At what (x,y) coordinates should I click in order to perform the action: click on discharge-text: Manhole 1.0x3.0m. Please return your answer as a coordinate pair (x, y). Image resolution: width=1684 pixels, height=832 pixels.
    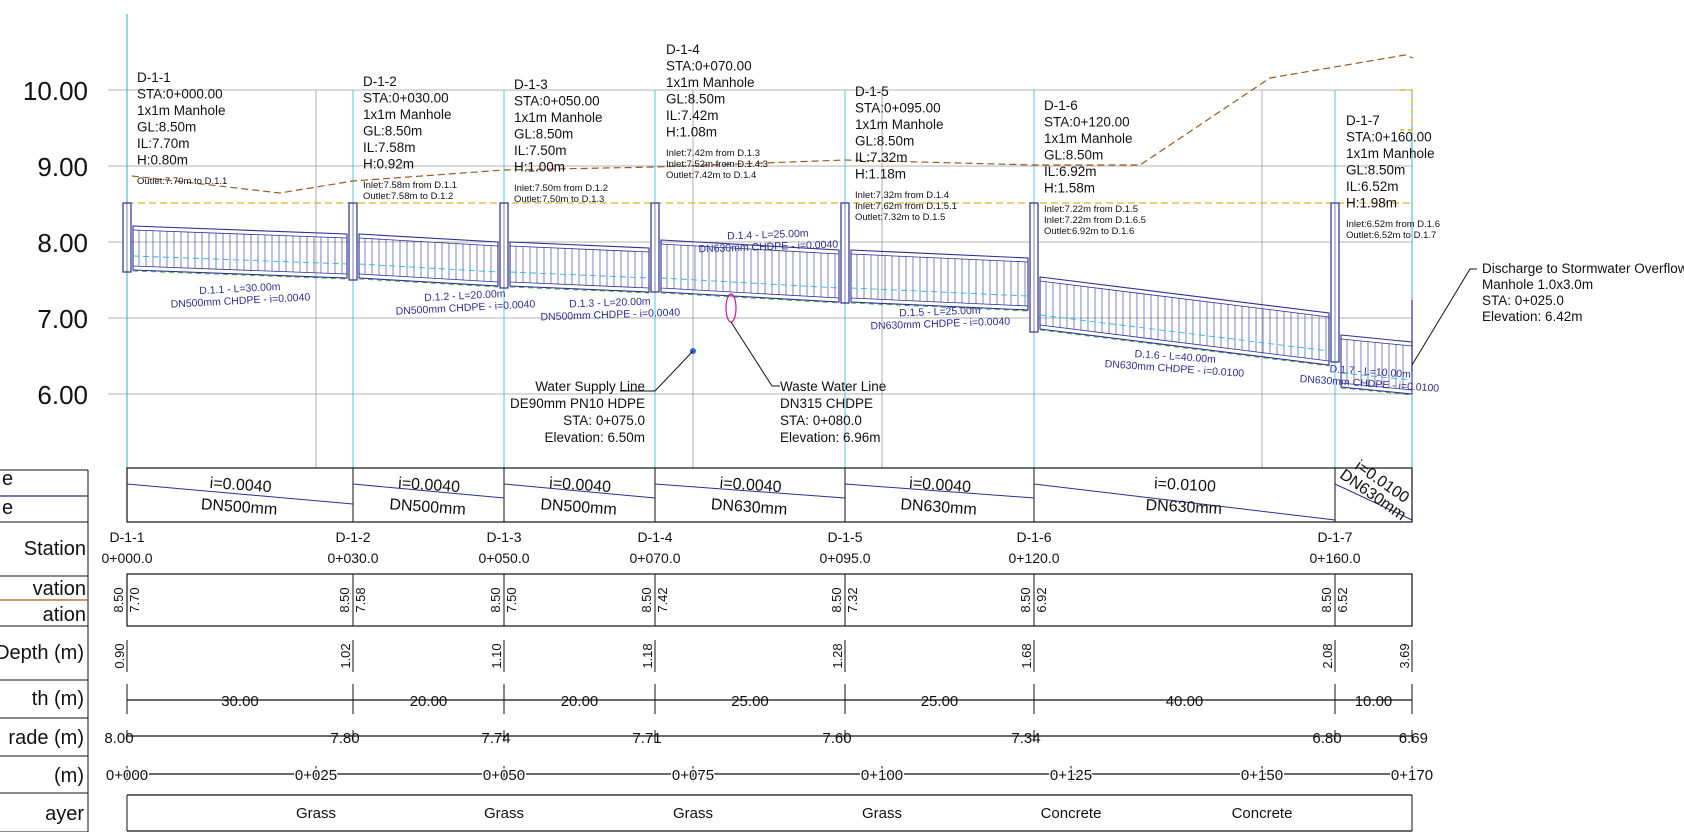
    Looking at the image, I should click on (1537, 284).